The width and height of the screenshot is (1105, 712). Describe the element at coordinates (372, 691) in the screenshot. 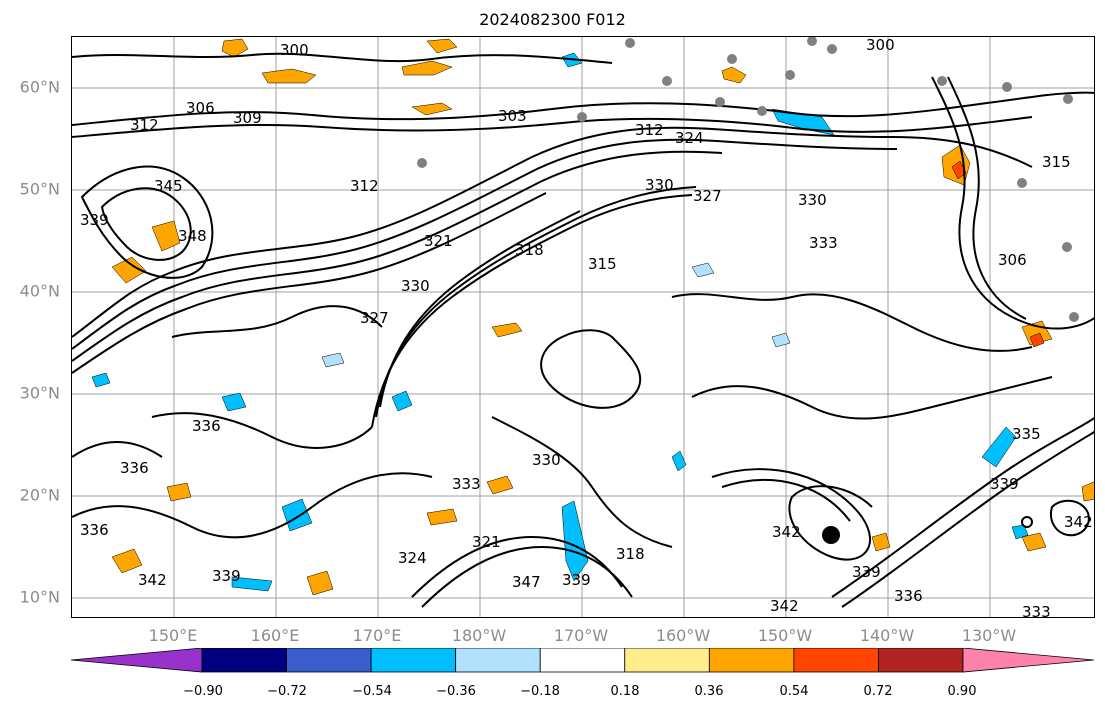

I see `colorbar-tick-label: −0.54` at that location.